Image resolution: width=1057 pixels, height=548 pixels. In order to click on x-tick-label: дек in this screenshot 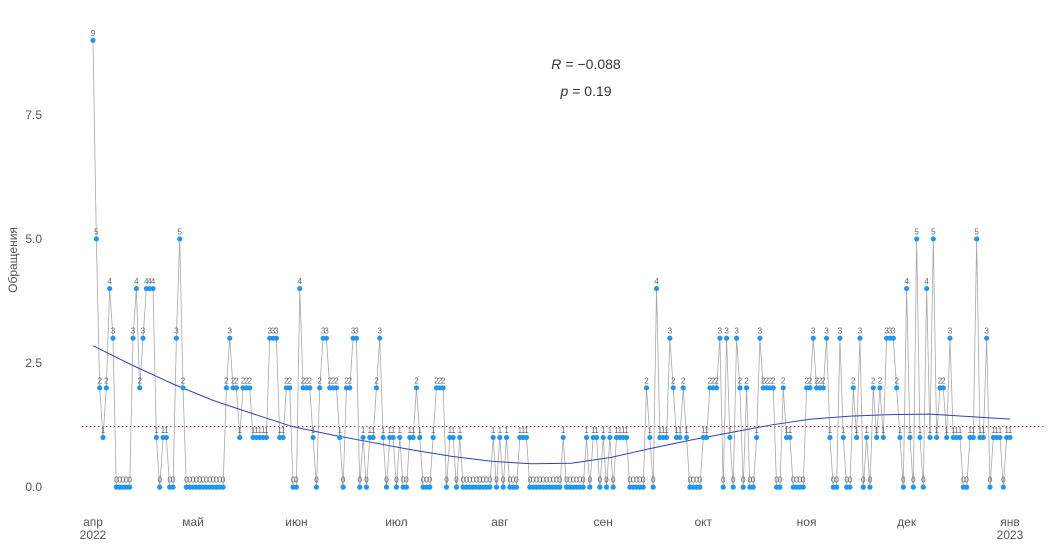, I will do `click(907, 522)`.